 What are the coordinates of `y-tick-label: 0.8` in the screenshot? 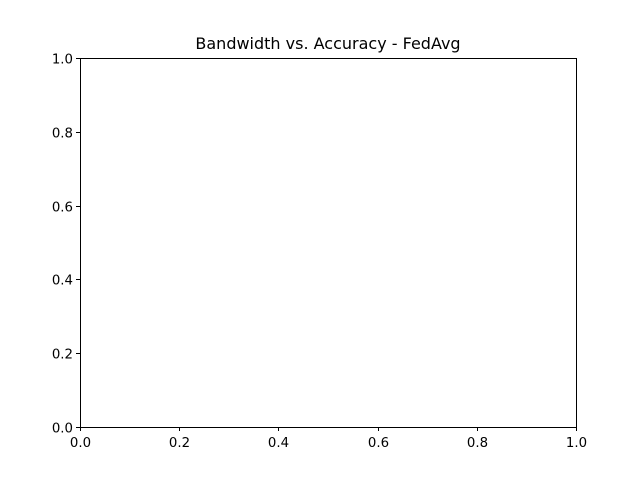 It's located at (62, 134).